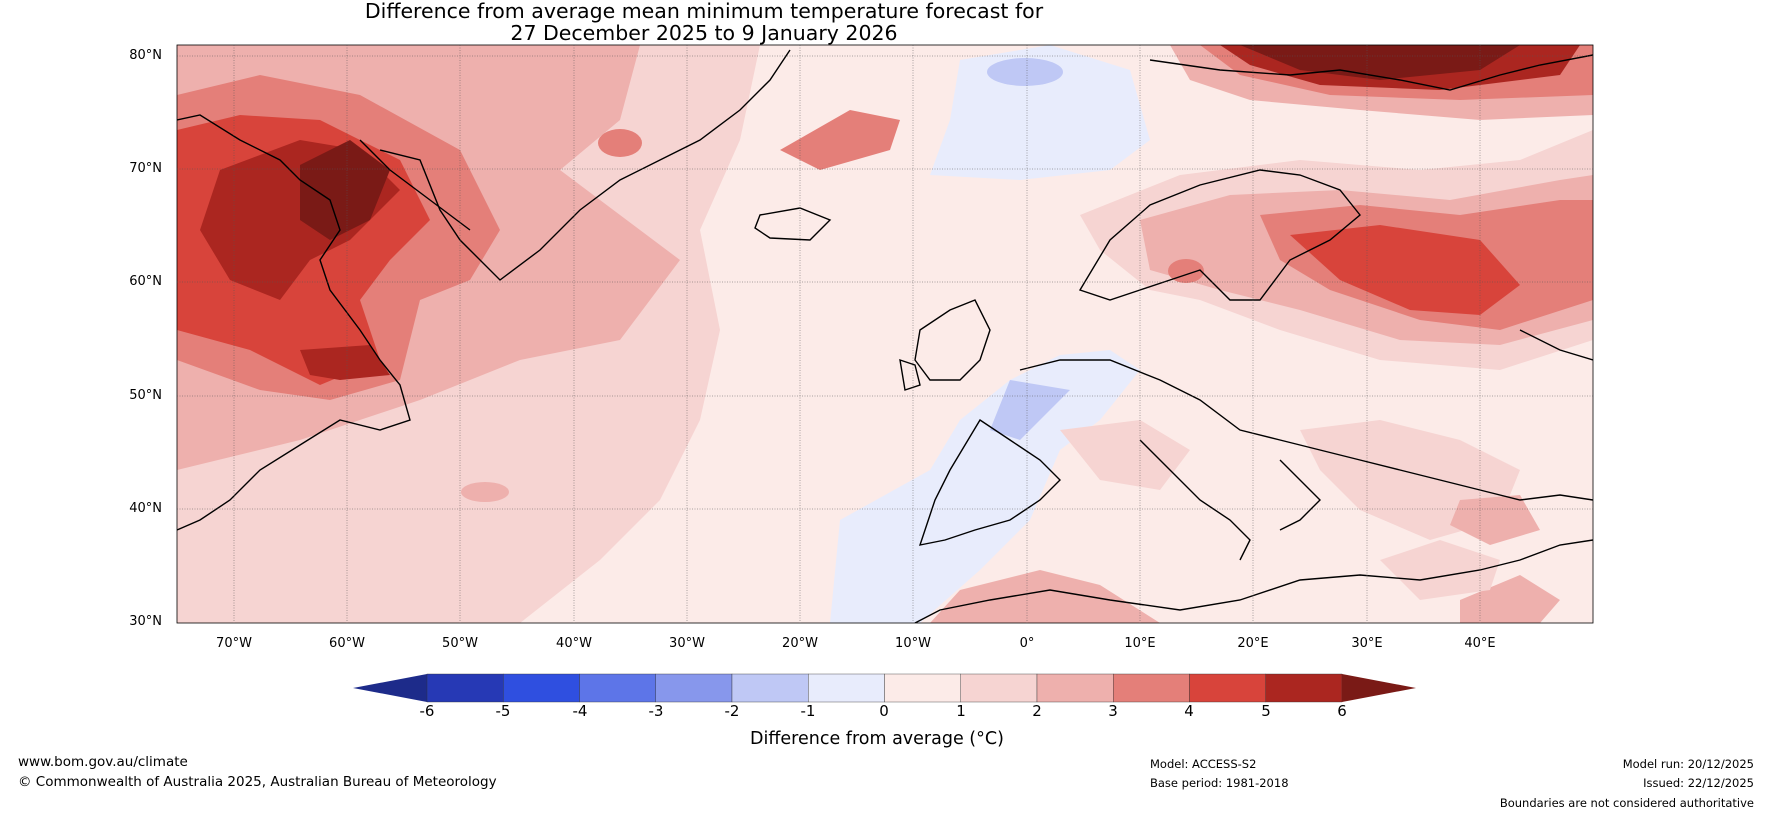 The height and width of the screenshot is (816, 1770). What do you see at coordinates (961, 711) in the screenshot?
I see `colorbar-tick: 1` at bounding box center [961, 711].